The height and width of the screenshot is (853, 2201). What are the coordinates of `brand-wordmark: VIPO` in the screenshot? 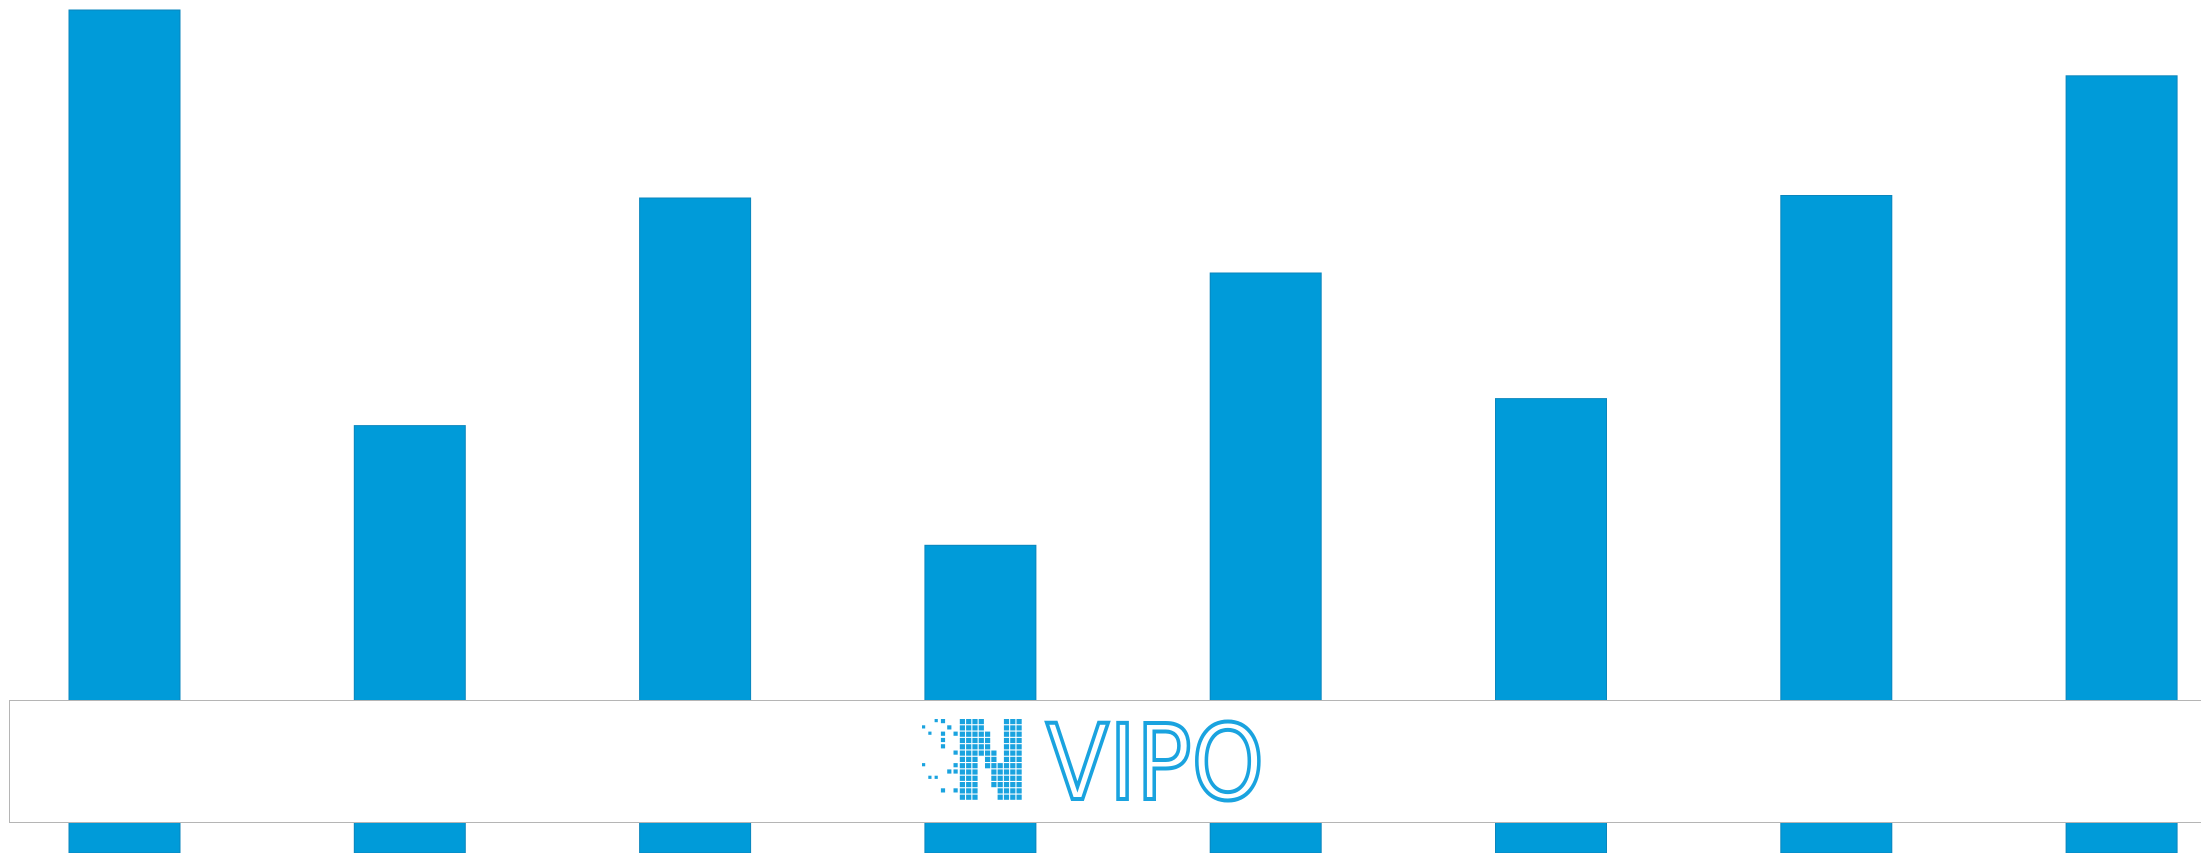 It's located at (1155, 764).